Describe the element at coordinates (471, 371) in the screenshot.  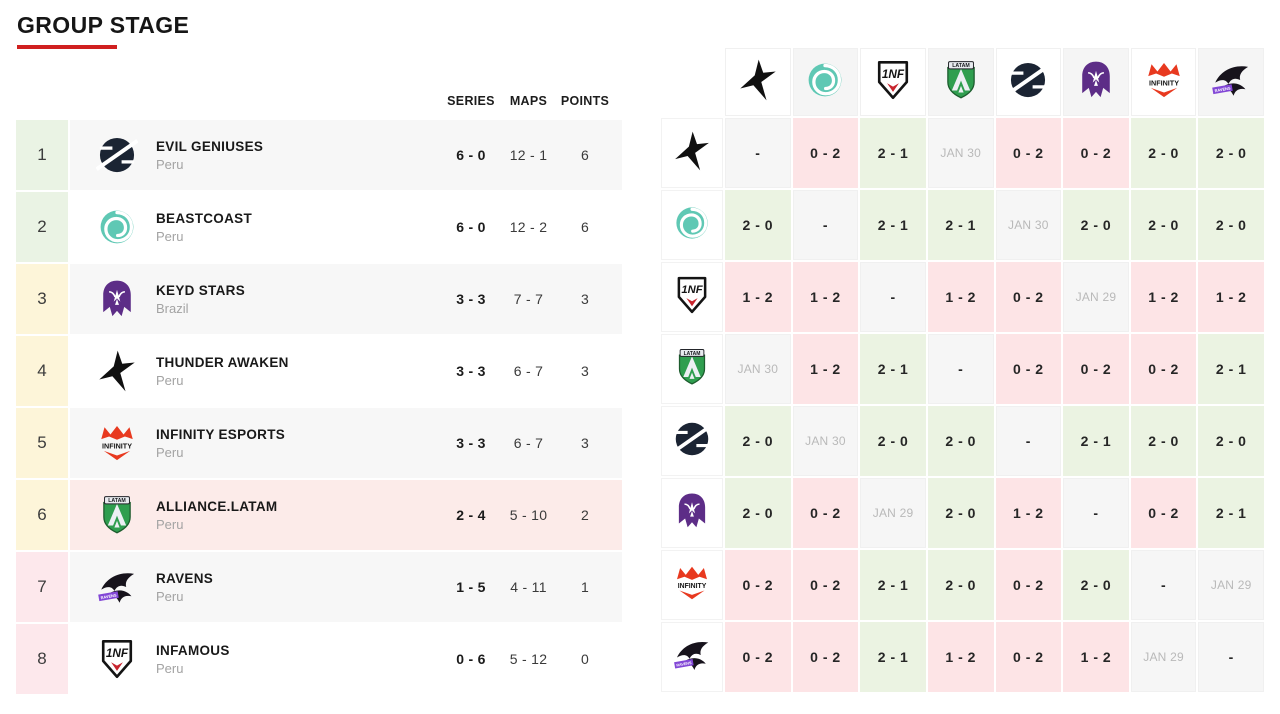
I see `series-value: 3 - 3` at that location.